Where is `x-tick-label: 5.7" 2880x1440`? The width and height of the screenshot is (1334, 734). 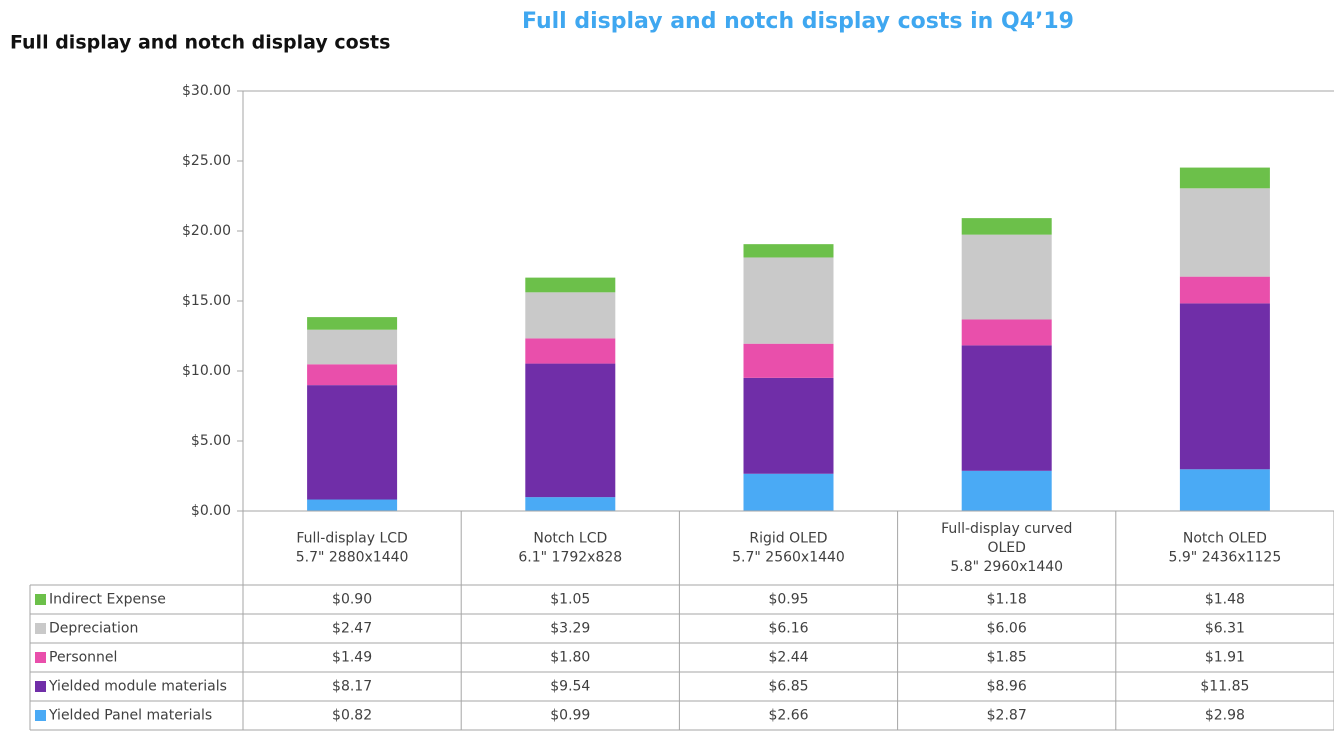
x-tick-label: 5.7" 2880x1440 is located at coordinates (352, 558).